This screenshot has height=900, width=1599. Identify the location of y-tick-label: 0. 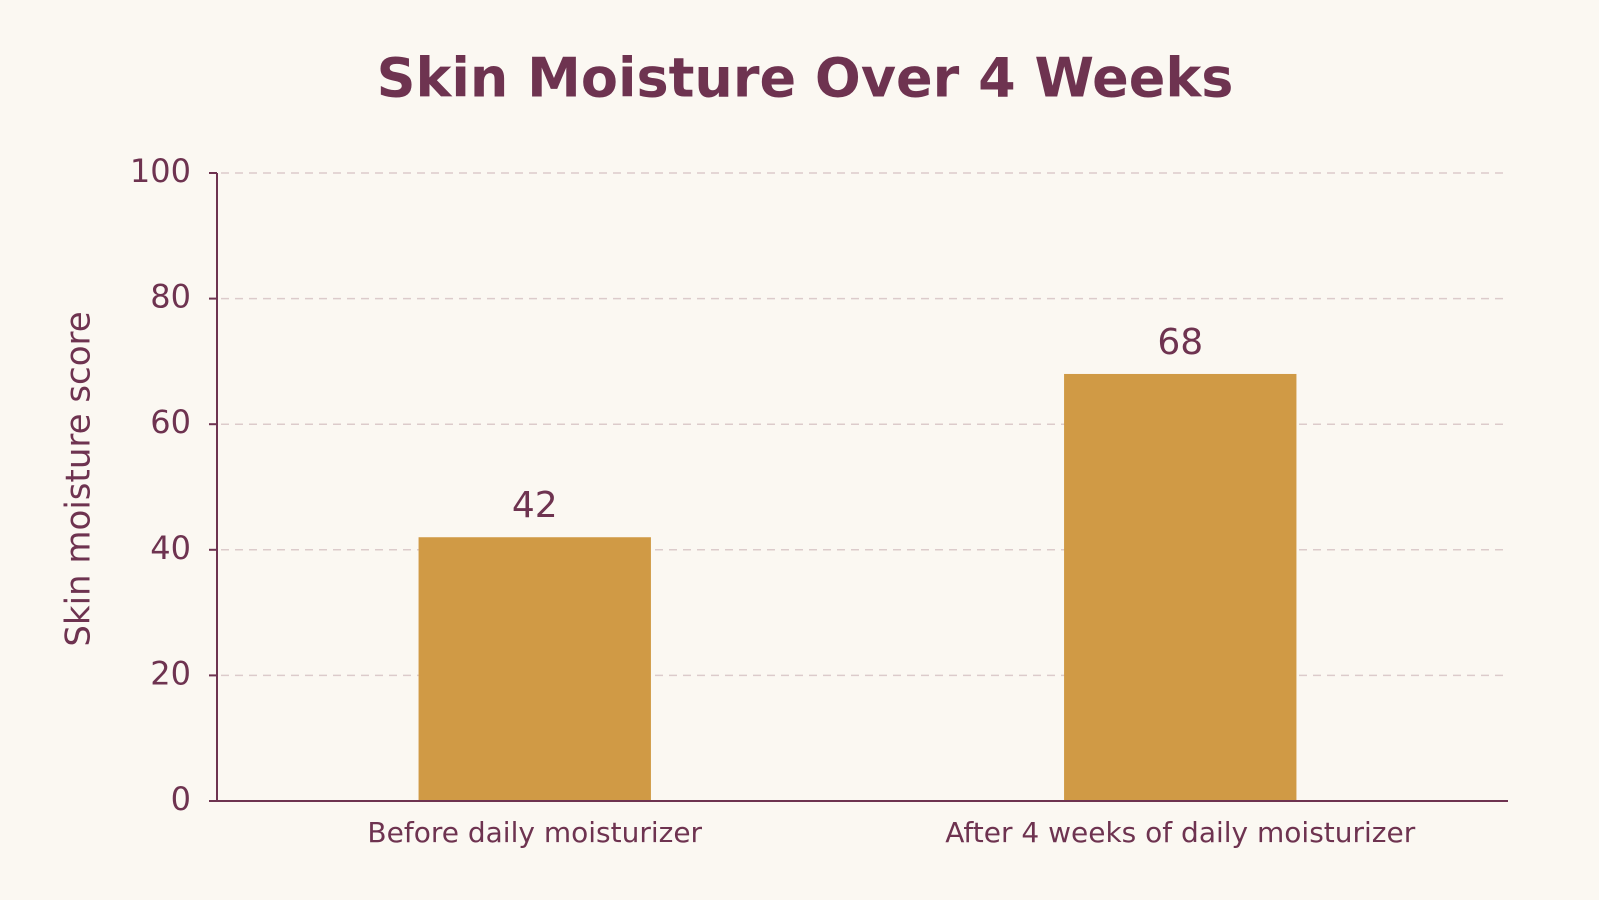
(181, 799).